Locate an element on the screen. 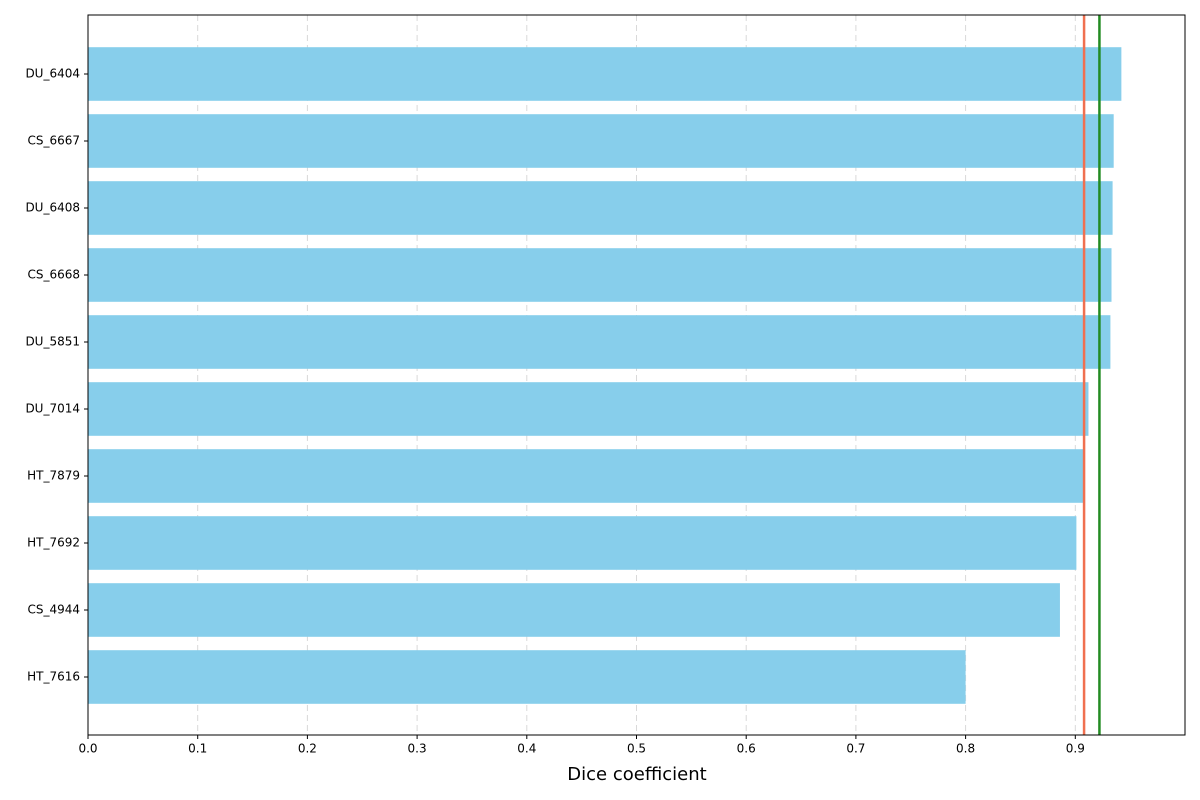 This screenshot has height=800, width=1200. x-tick-label: 0.9 is located at coordinates (1075, 749).